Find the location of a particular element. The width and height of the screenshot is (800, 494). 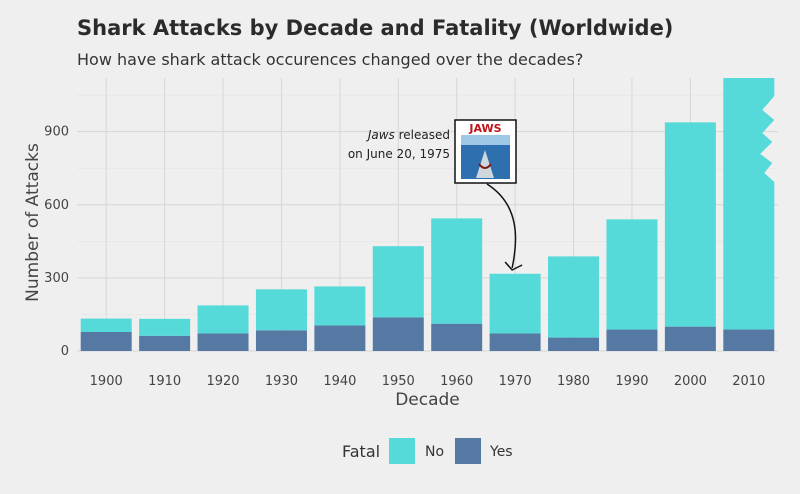

bar-yes-1900 is located at coordinates (106, 341).